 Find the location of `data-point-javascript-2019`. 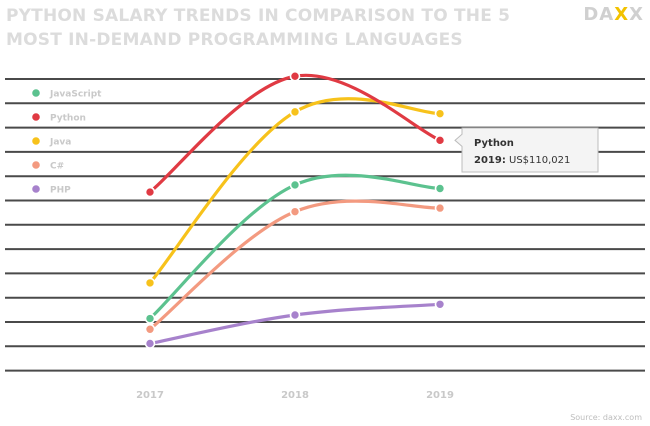

data-point-javascript-2019 is located at coordinates (440, 188).